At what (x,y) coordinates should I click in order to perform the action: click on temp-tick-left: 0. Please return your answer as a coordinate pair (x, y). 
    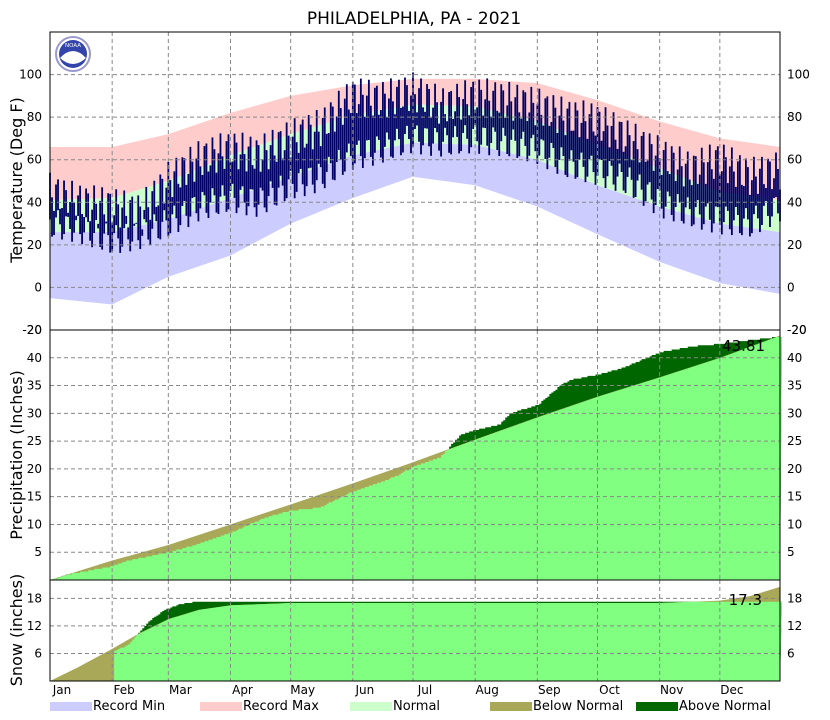
    Looking at the image, I should click on (38, 287).